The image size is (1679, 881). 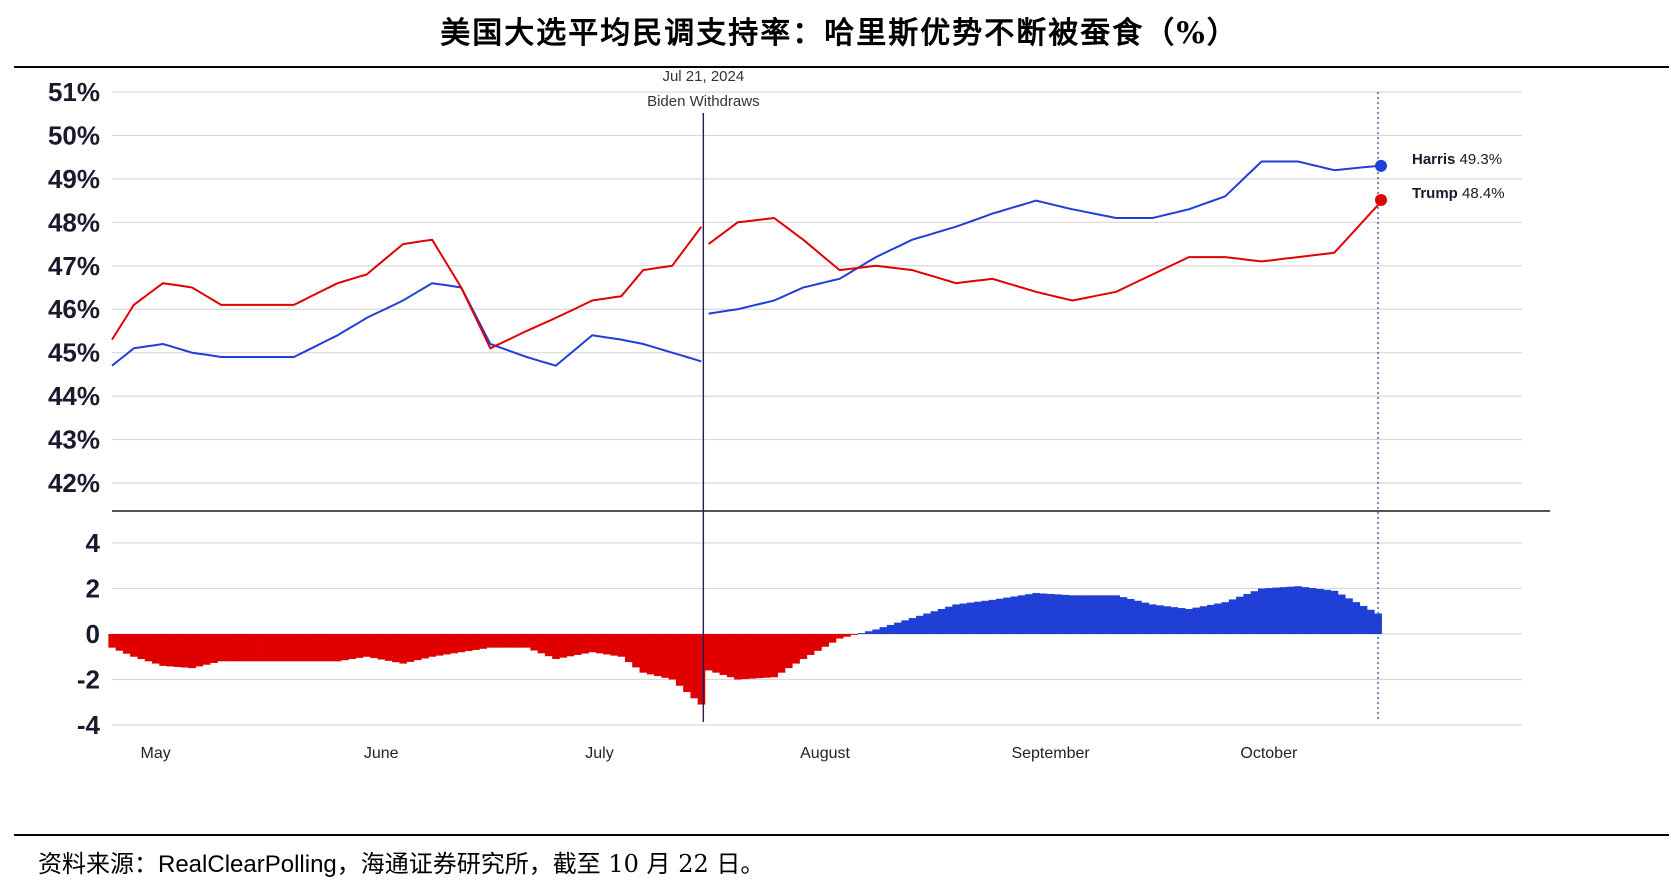 What do you see at coordinates (74, 135) in the screenshot?
I see `y-tick-label: 50%` at bounding box center [74, 135].